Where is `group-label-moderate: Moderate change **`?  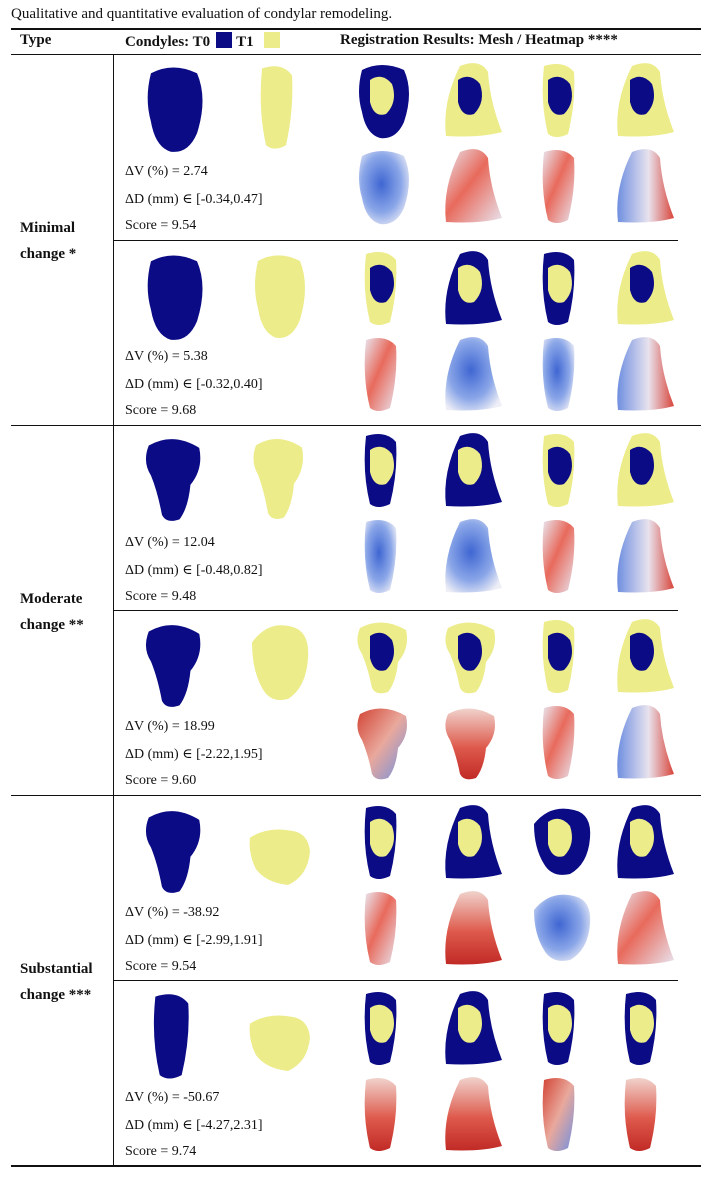
group-label-moderate: Moderate change ** is located at coordinates (52, 612).